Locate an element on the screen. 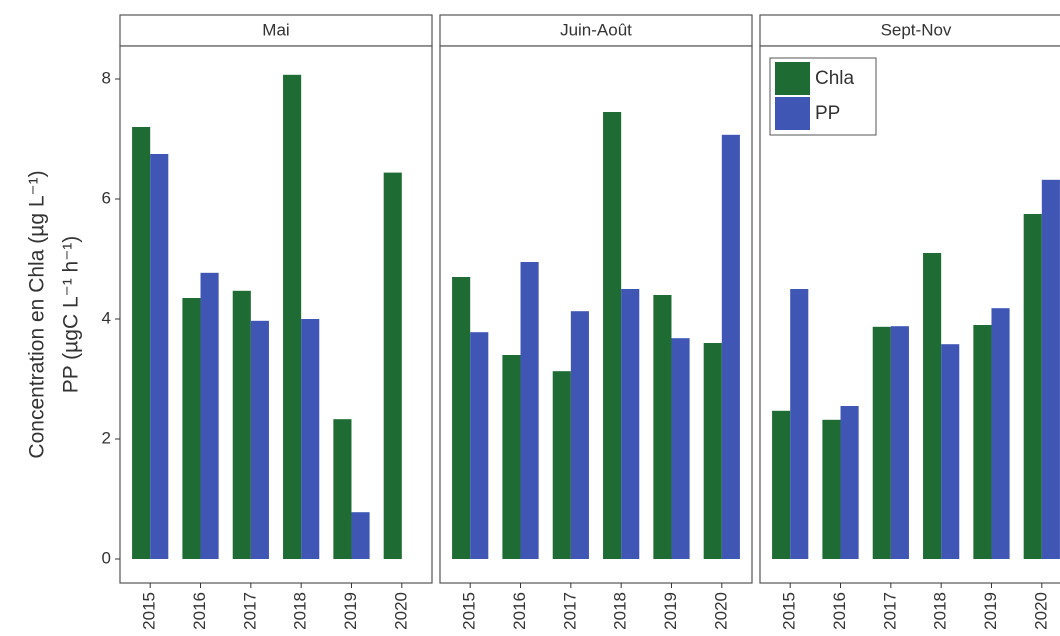  y-axis-label: PP (µgC L⁻¹ h⁻¹) is located at coordinates (71, 315).